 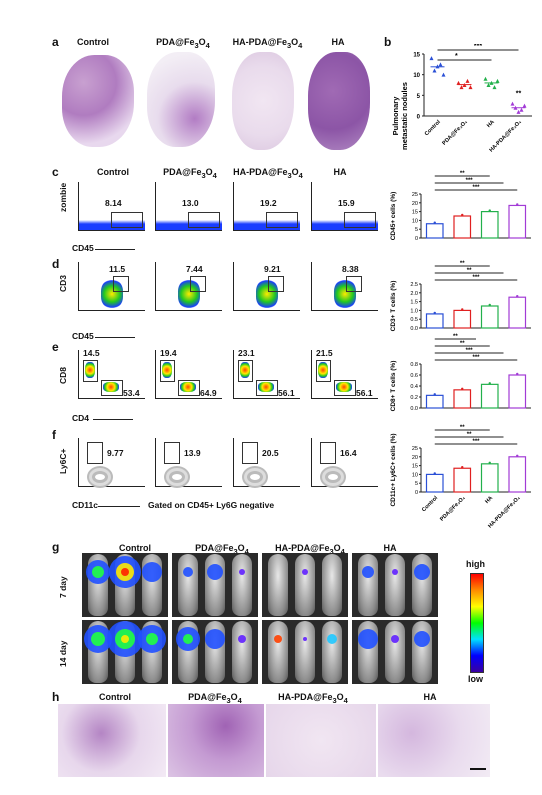 What do you see at coordinates (416, 484) in the screenshot?
I see `bar-ytick-label: 5` at bounding box center [416, 484].